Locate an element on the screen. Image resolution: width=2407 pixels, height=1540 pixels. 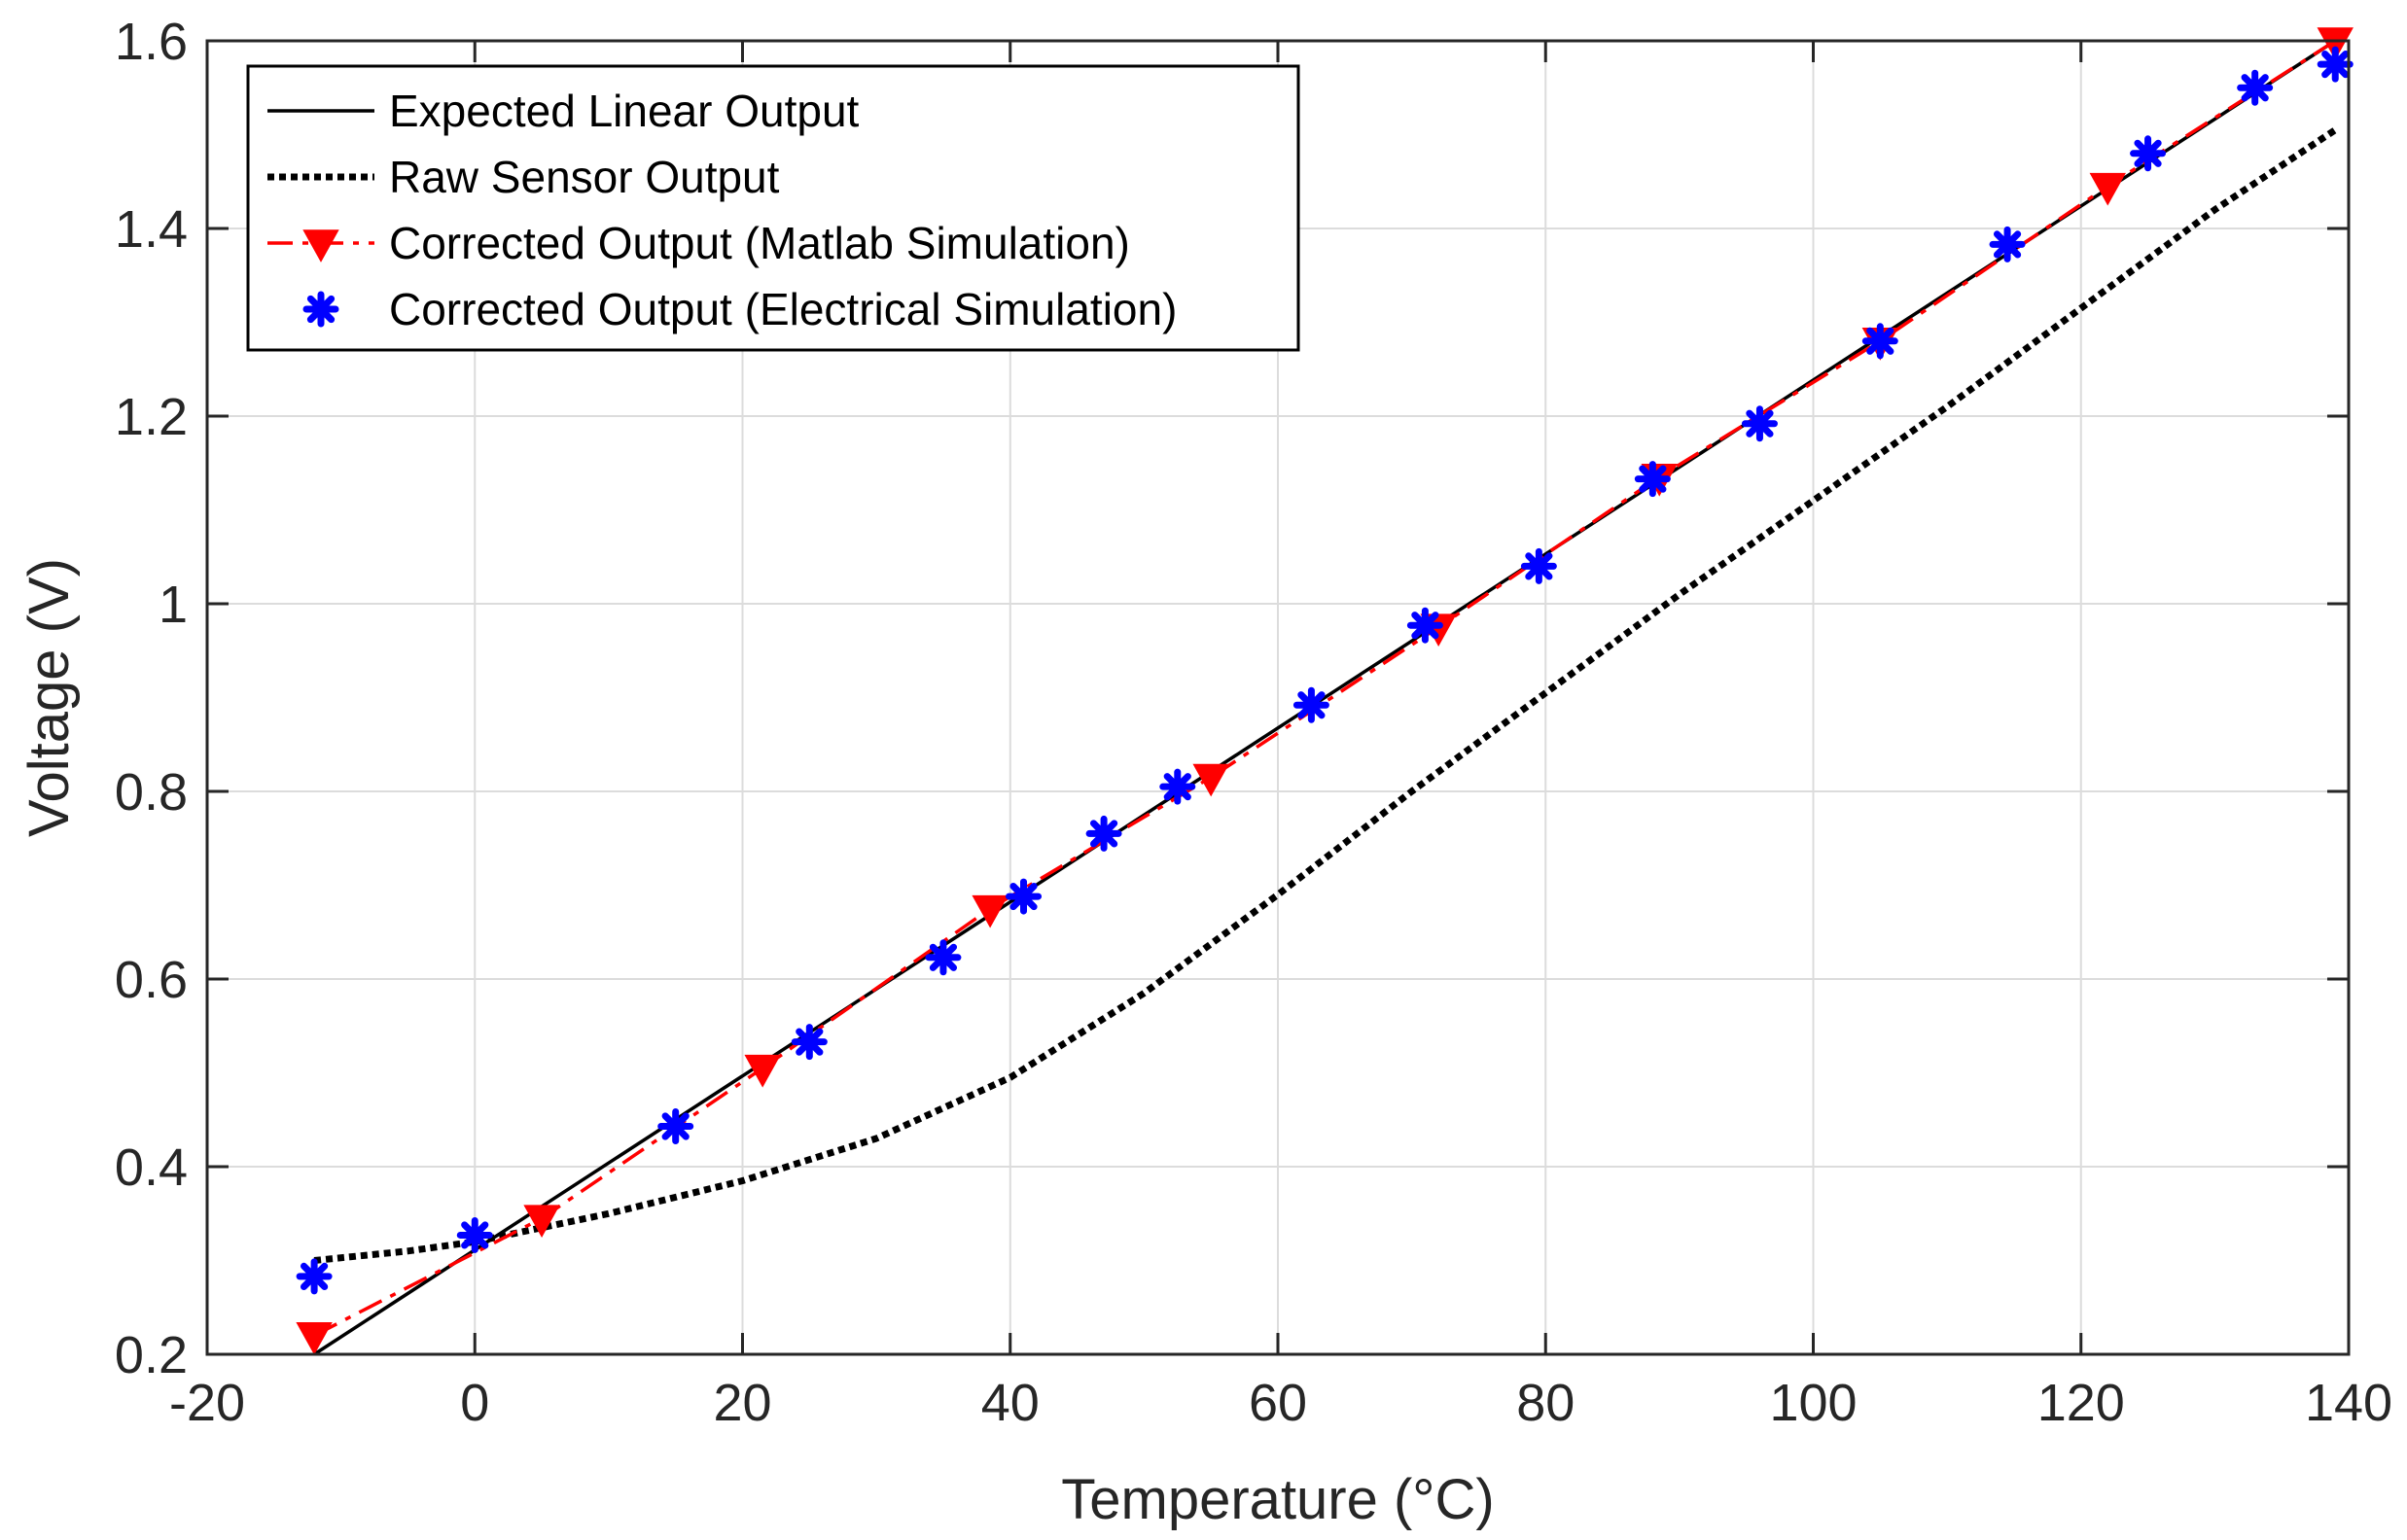
y-axis-label: Voltage (V) is located at coordinates (49, 697).